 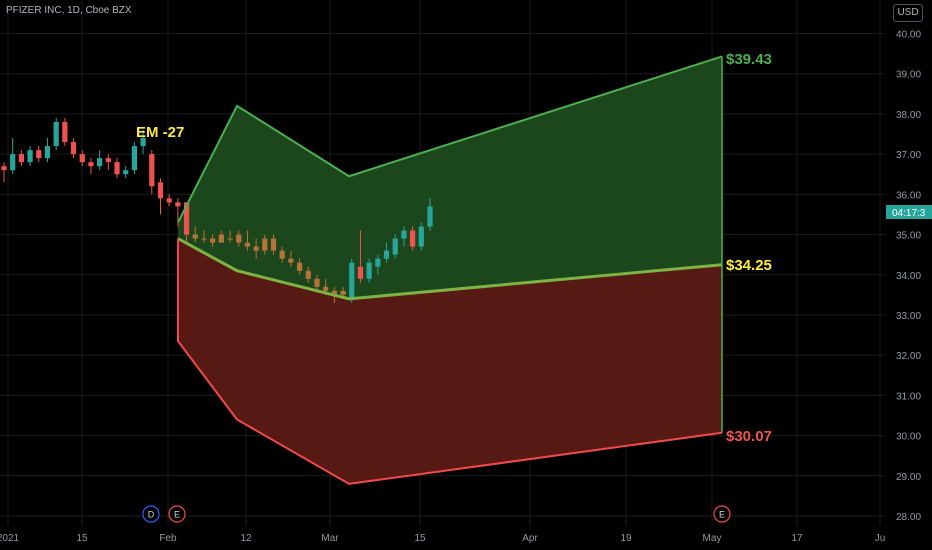 I want to click on x-tick-label: Apr, so click(x=530, y=538).